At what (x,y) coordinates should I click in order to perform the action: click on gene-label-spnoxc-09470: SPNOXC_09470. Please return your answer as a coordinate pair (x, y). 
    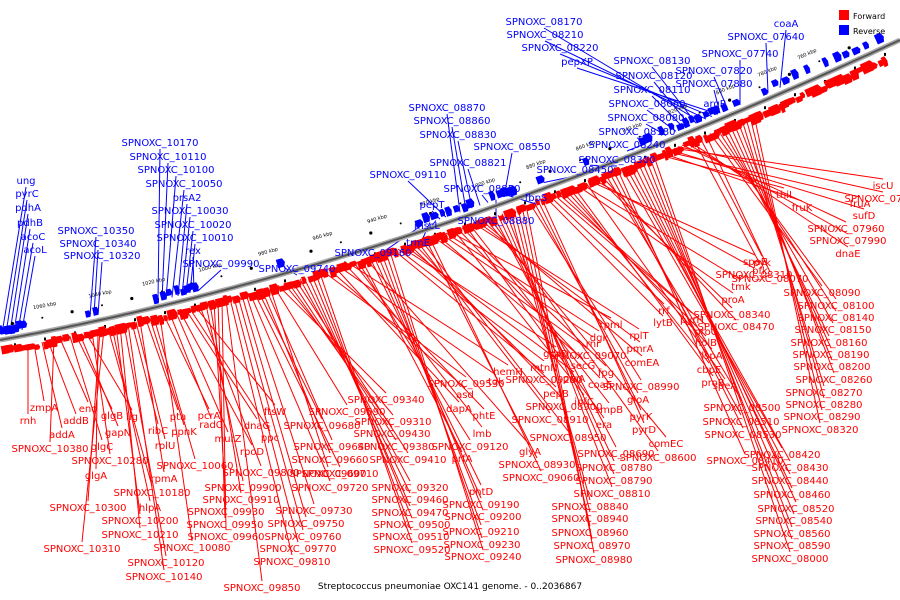
    Looking at the image, I should click on (409, 513).